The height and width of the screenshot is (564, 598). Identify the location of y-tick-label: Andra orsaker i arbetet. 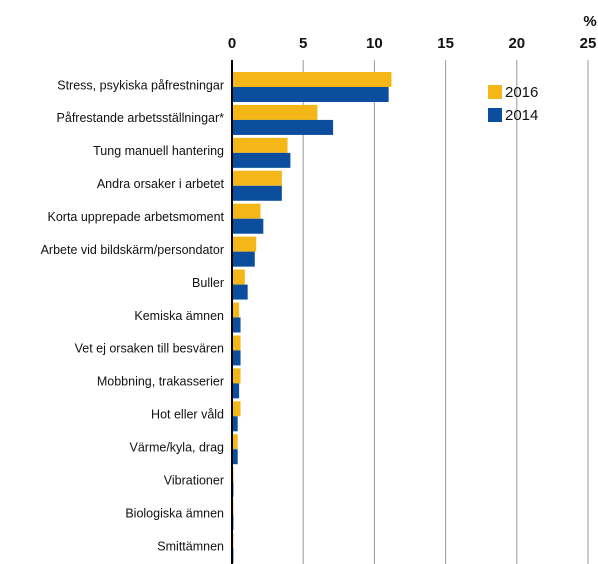
(161, 184).